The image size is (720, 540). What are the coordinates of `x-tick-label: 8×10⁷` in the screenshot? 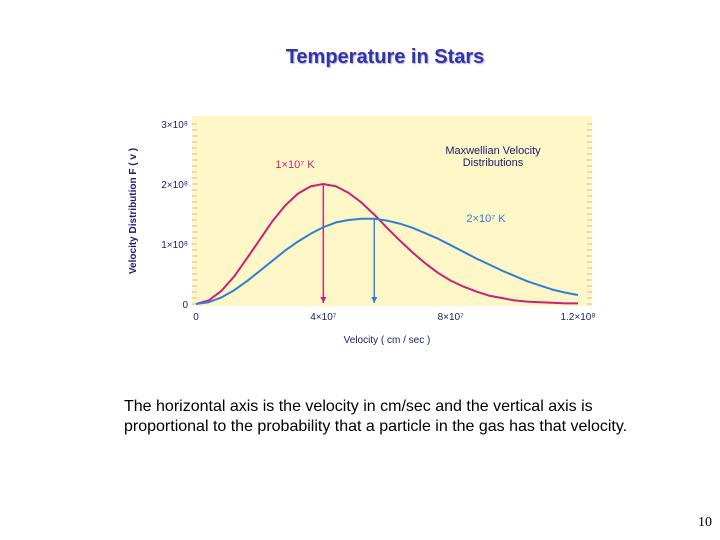 It's located at (451, 317).